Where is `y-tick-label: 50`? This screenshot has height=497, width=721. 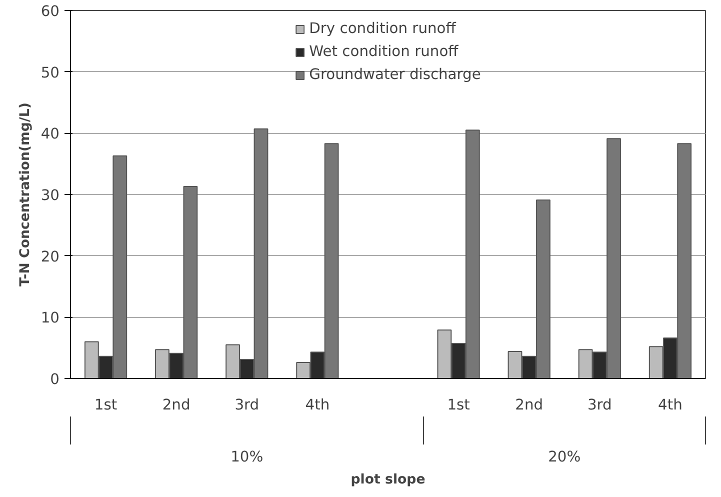
y-tick-label: 50 is located at coordinates (50, 73).